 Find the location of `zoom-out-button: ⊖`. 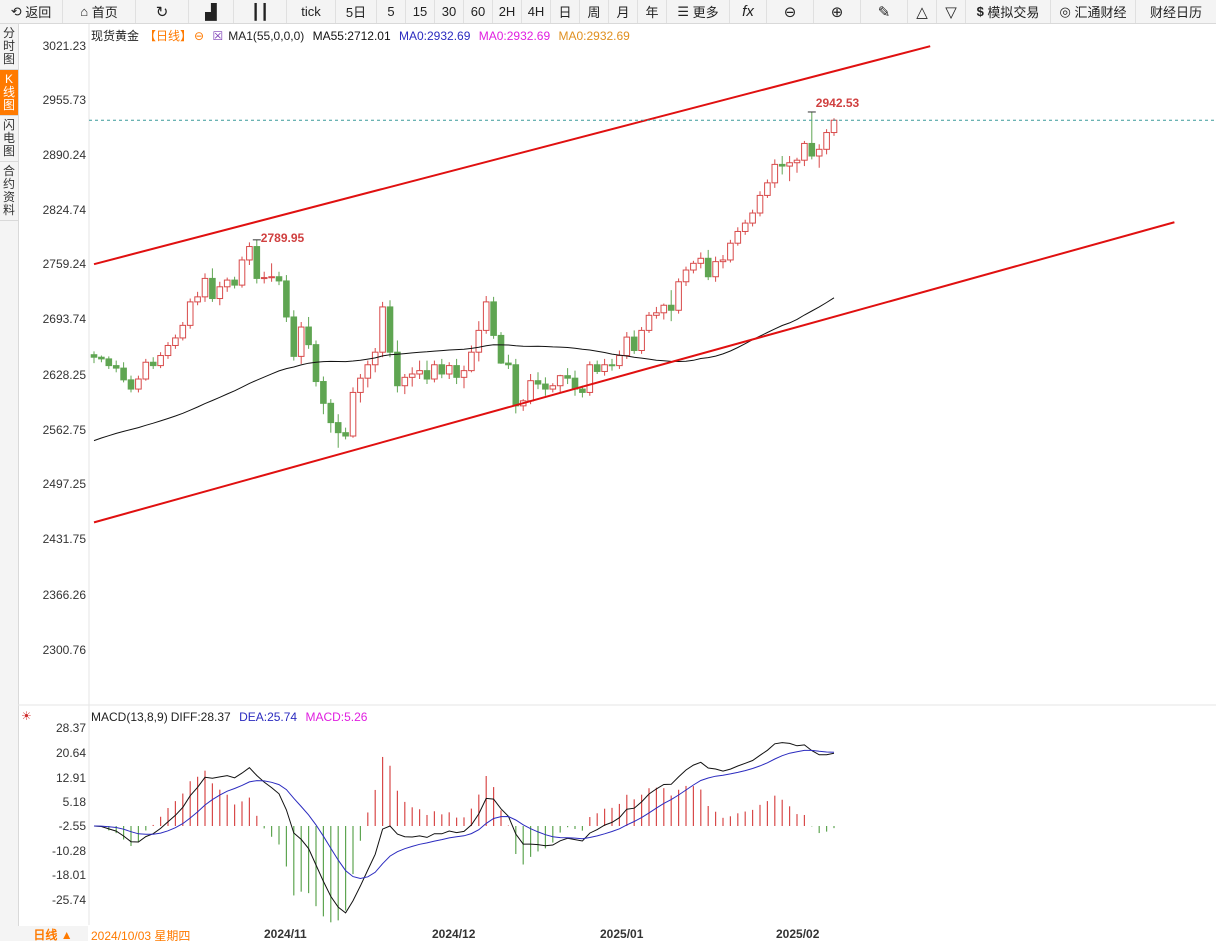

zoom-out-button: ⊖ is located at coordinates (790, 11).